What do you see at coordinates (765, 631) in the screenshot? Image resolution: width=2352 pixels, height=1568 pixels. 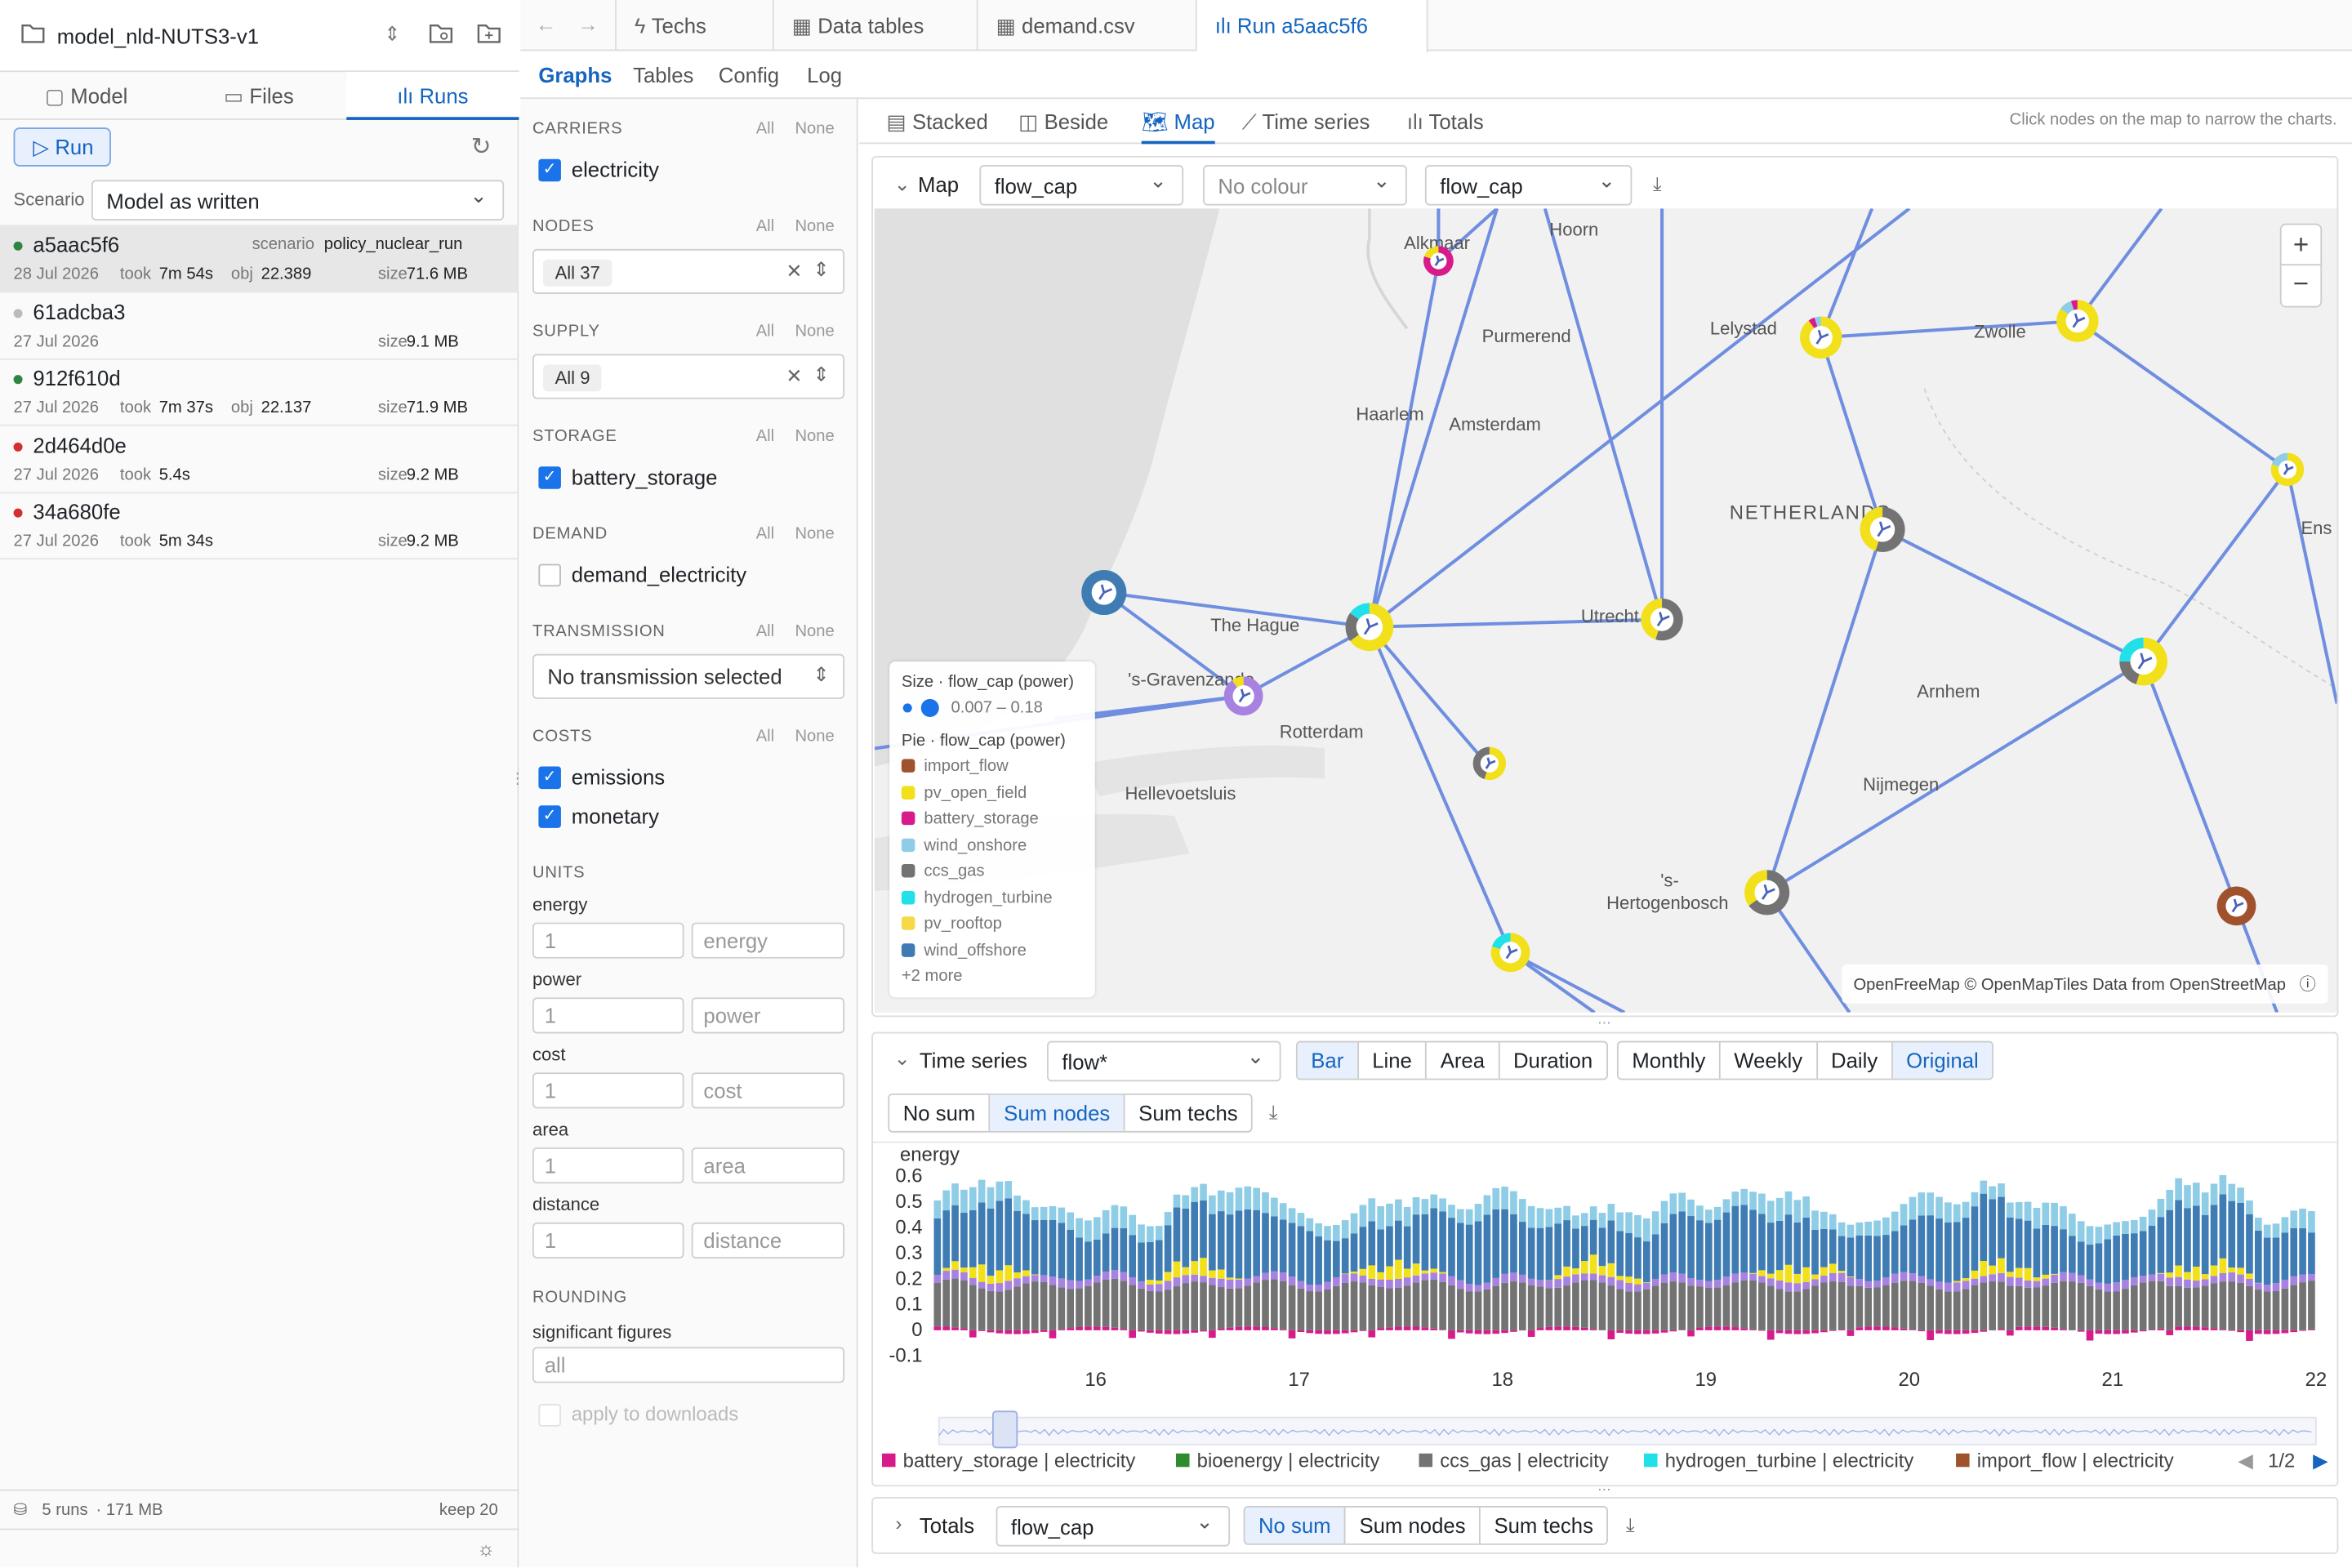 I see `transmission-all: All` at bounding box center [765, 631].